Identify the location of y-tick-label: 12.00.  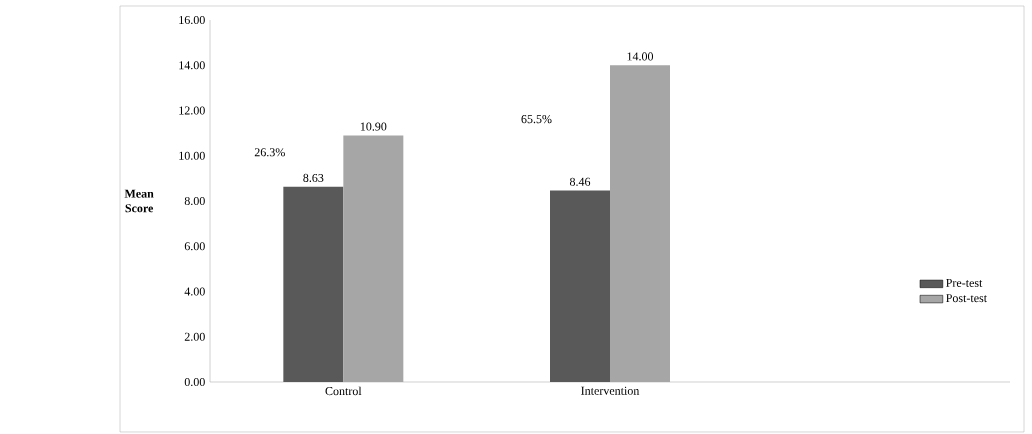
(192, 110).